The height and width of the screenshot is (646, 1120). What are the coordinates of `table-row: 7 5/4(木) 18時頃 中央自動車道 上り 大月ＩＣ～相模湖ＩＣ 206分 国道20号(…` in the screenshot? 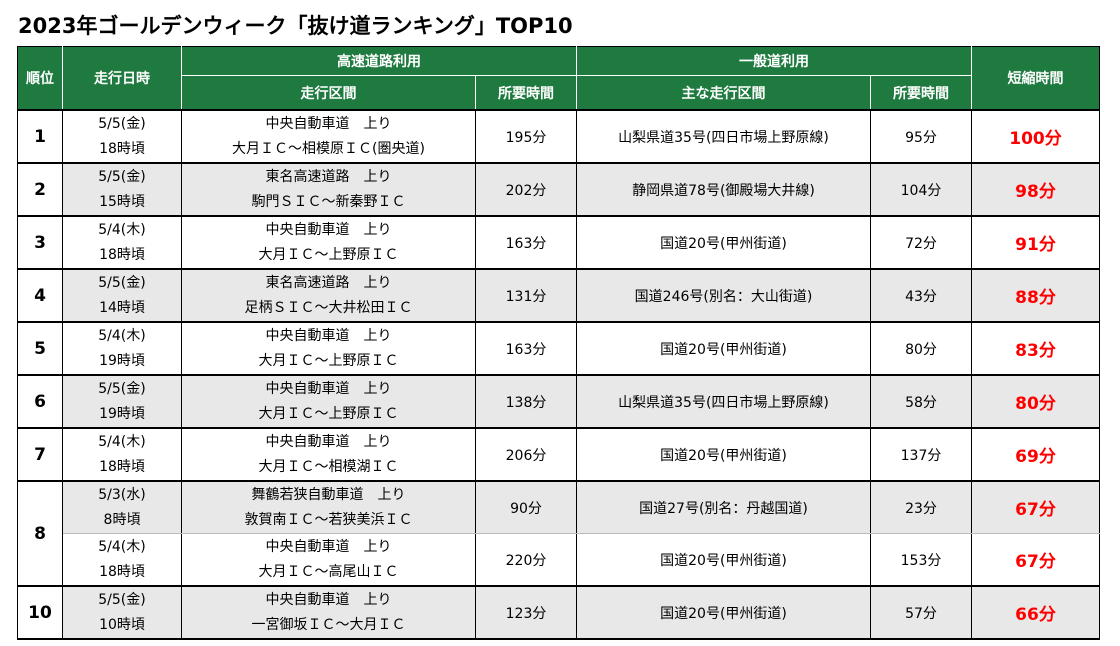 It's located at (558, 454).